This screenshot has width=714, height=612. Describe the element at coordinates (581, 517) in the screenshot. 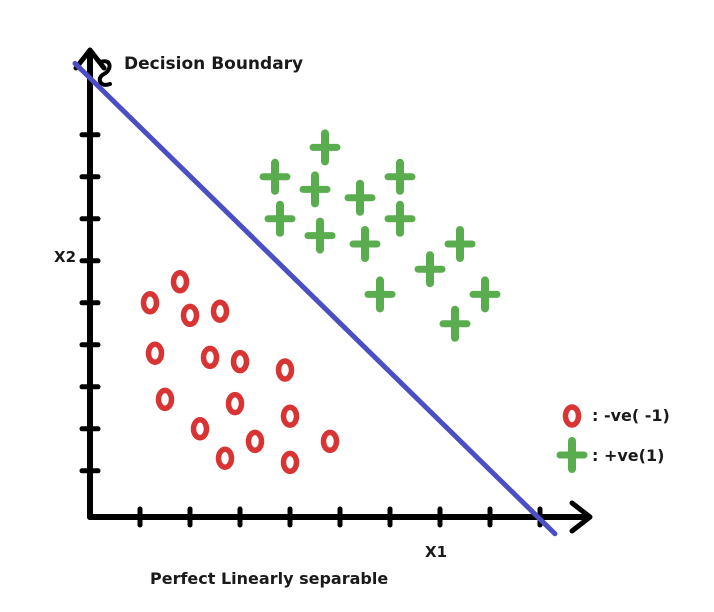

I see `x-axis-arrow` at that location.